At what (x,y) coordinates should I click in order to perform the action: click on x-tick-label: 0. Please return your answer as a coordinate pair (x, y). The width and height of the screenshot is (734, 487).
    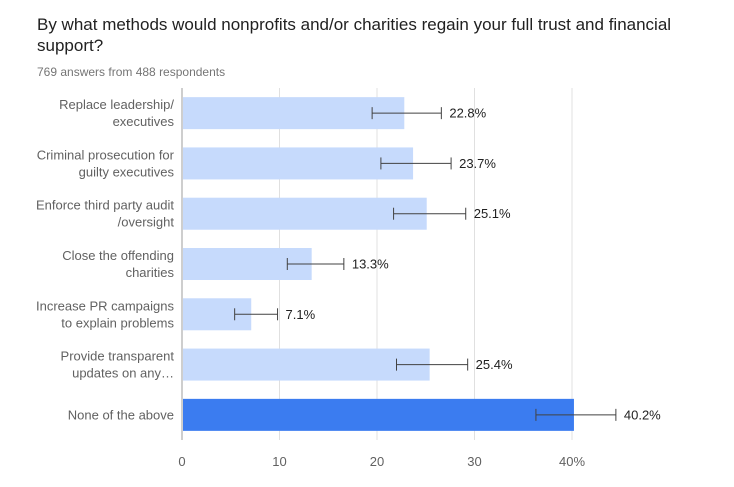
    Looking at the image, I should click on (181, 461).